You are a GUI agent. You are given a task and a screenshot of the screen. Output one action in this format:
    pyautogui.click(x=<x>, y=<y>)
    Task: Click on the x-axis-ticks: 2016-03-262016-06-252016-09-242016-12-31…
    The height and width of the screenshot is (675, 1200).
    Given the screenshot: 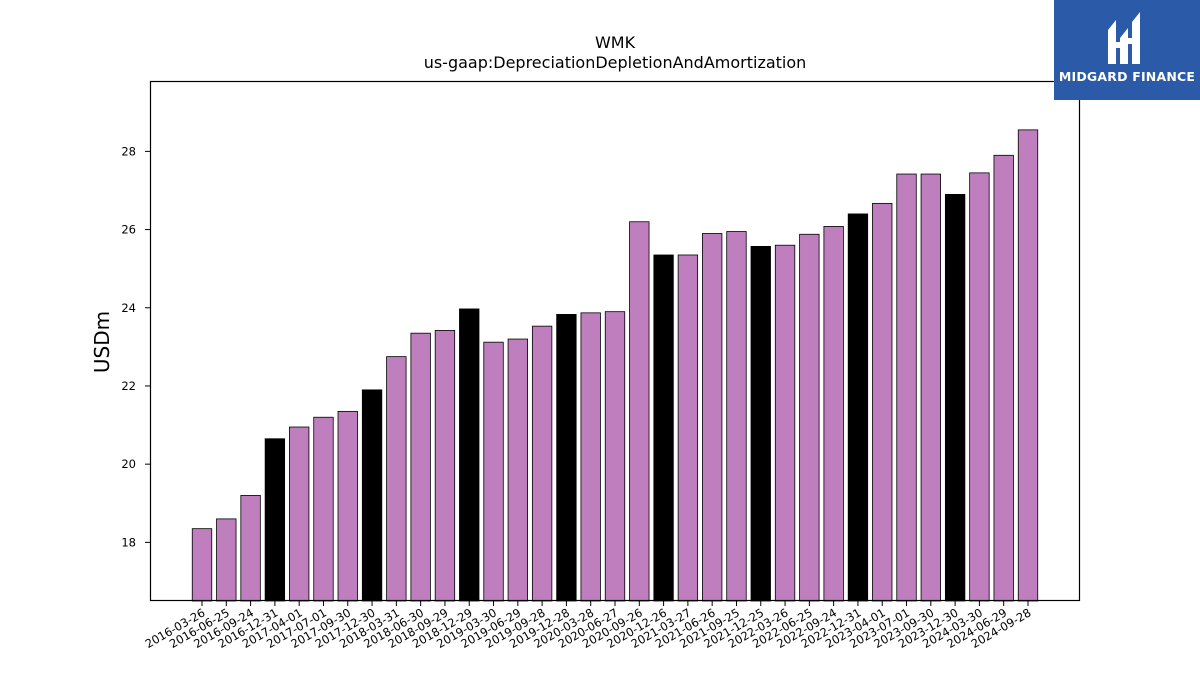 What is the action you would take?
    pyautogui.click(x=588, y=626)
    